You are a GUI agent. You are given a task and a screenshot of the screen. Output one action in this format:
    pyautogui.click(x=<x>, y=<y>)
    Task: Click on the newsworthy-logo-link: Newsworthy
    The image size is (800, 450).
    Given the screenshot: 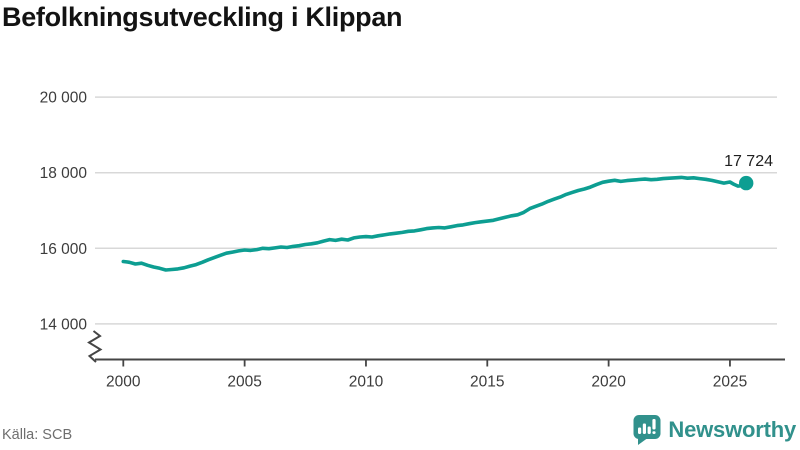 What is the action you would take?
    pyautogui.click(x=714, y=430)
    